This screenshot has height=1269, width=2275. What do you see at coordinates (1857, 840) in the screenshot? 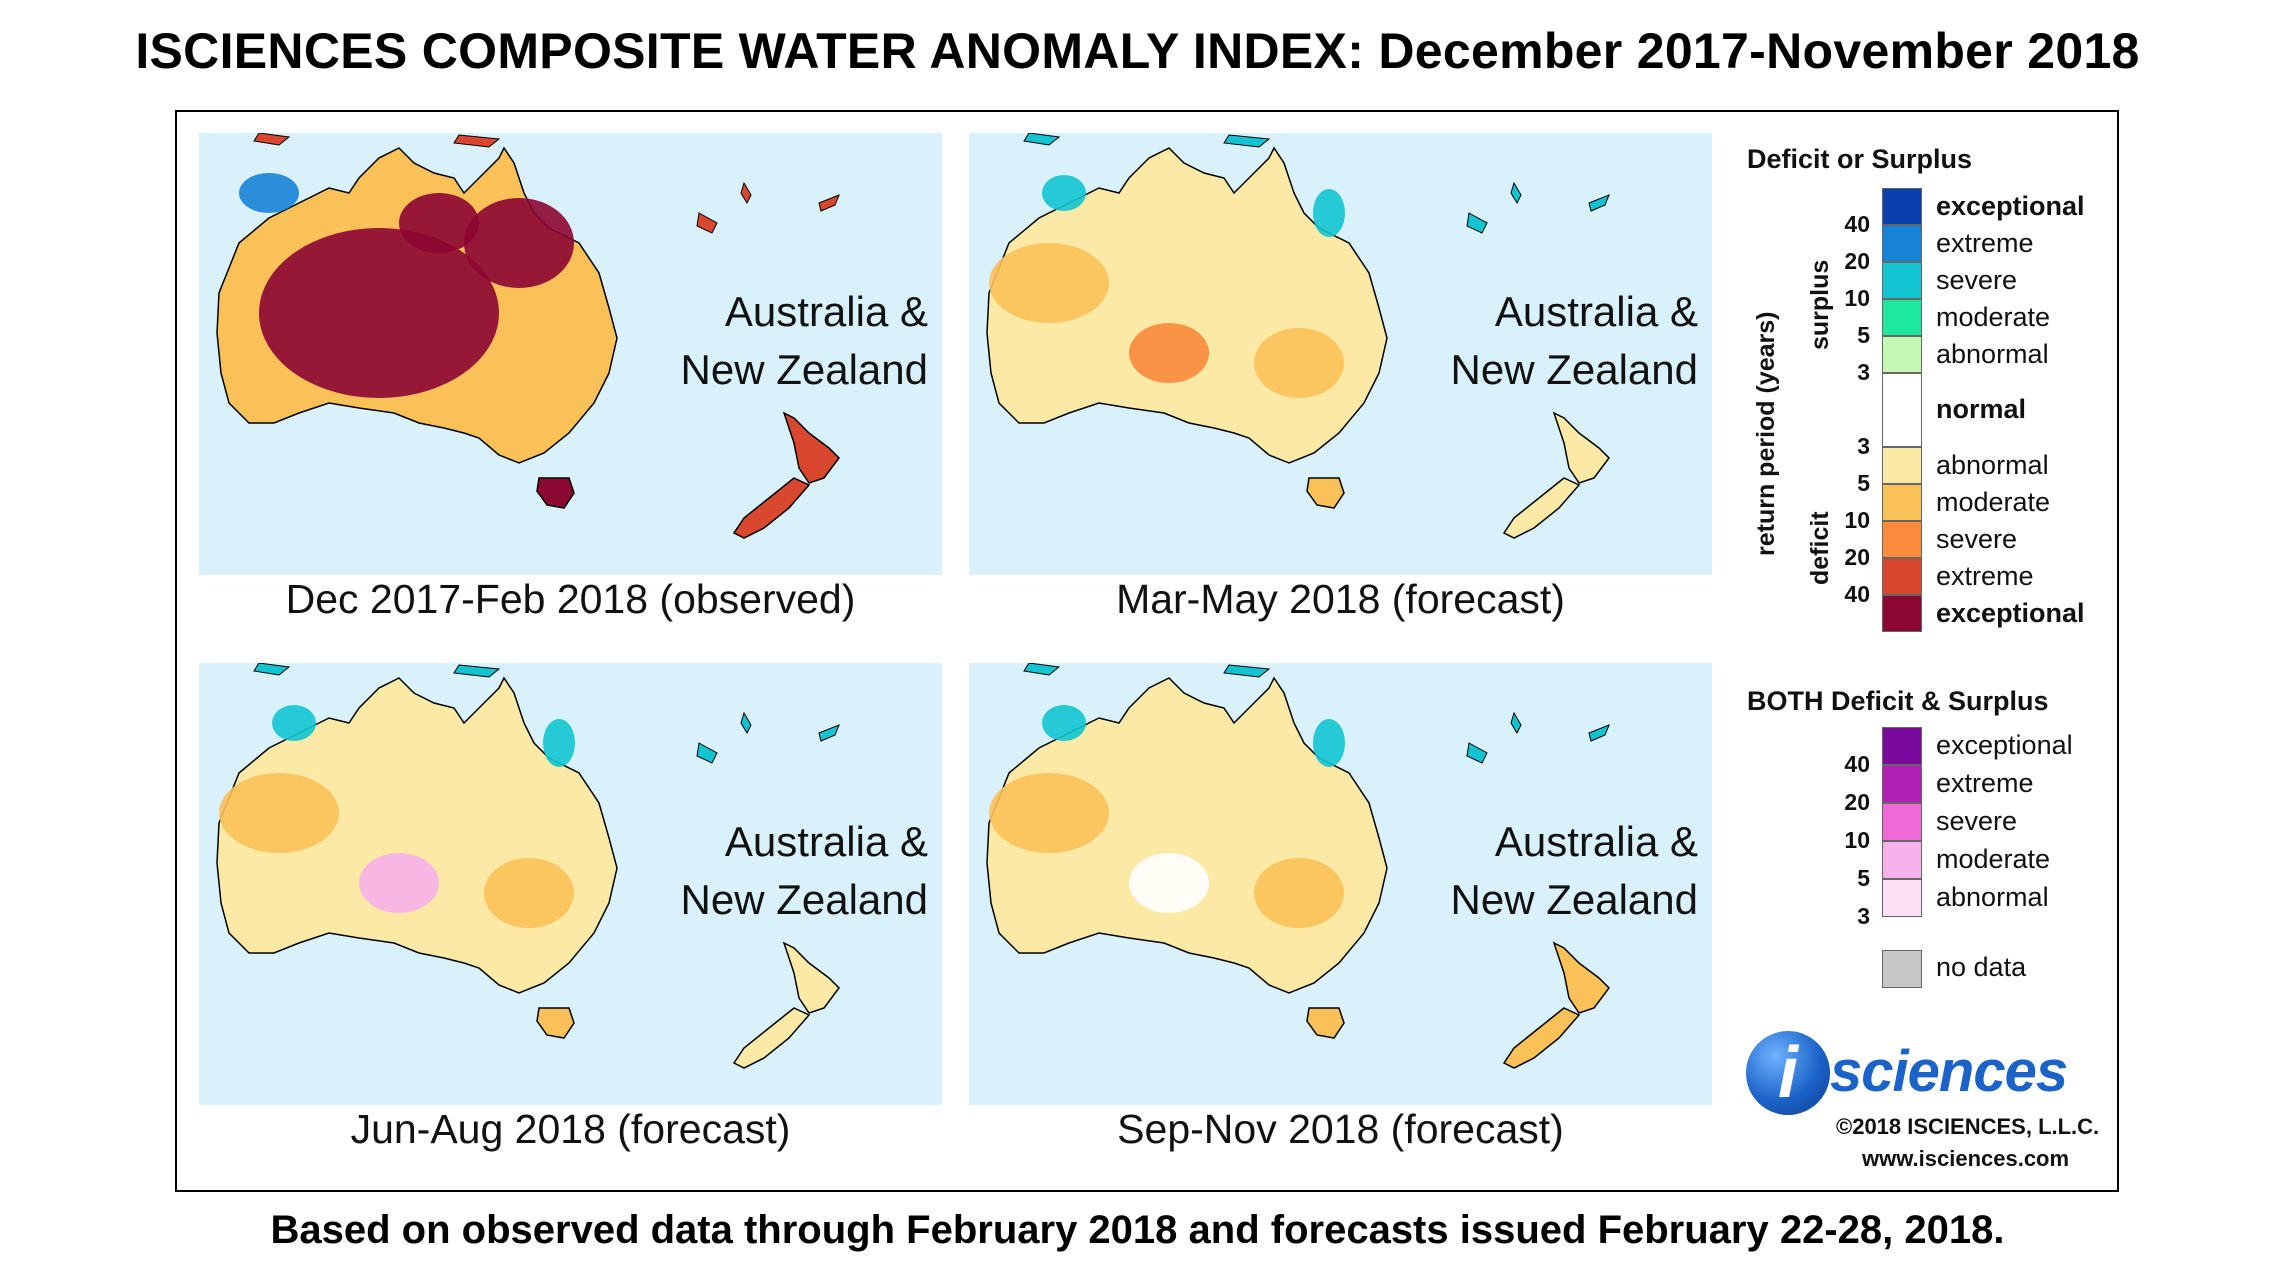
I see `legend-both-tick: 10` at bounding box center [1857, 840].